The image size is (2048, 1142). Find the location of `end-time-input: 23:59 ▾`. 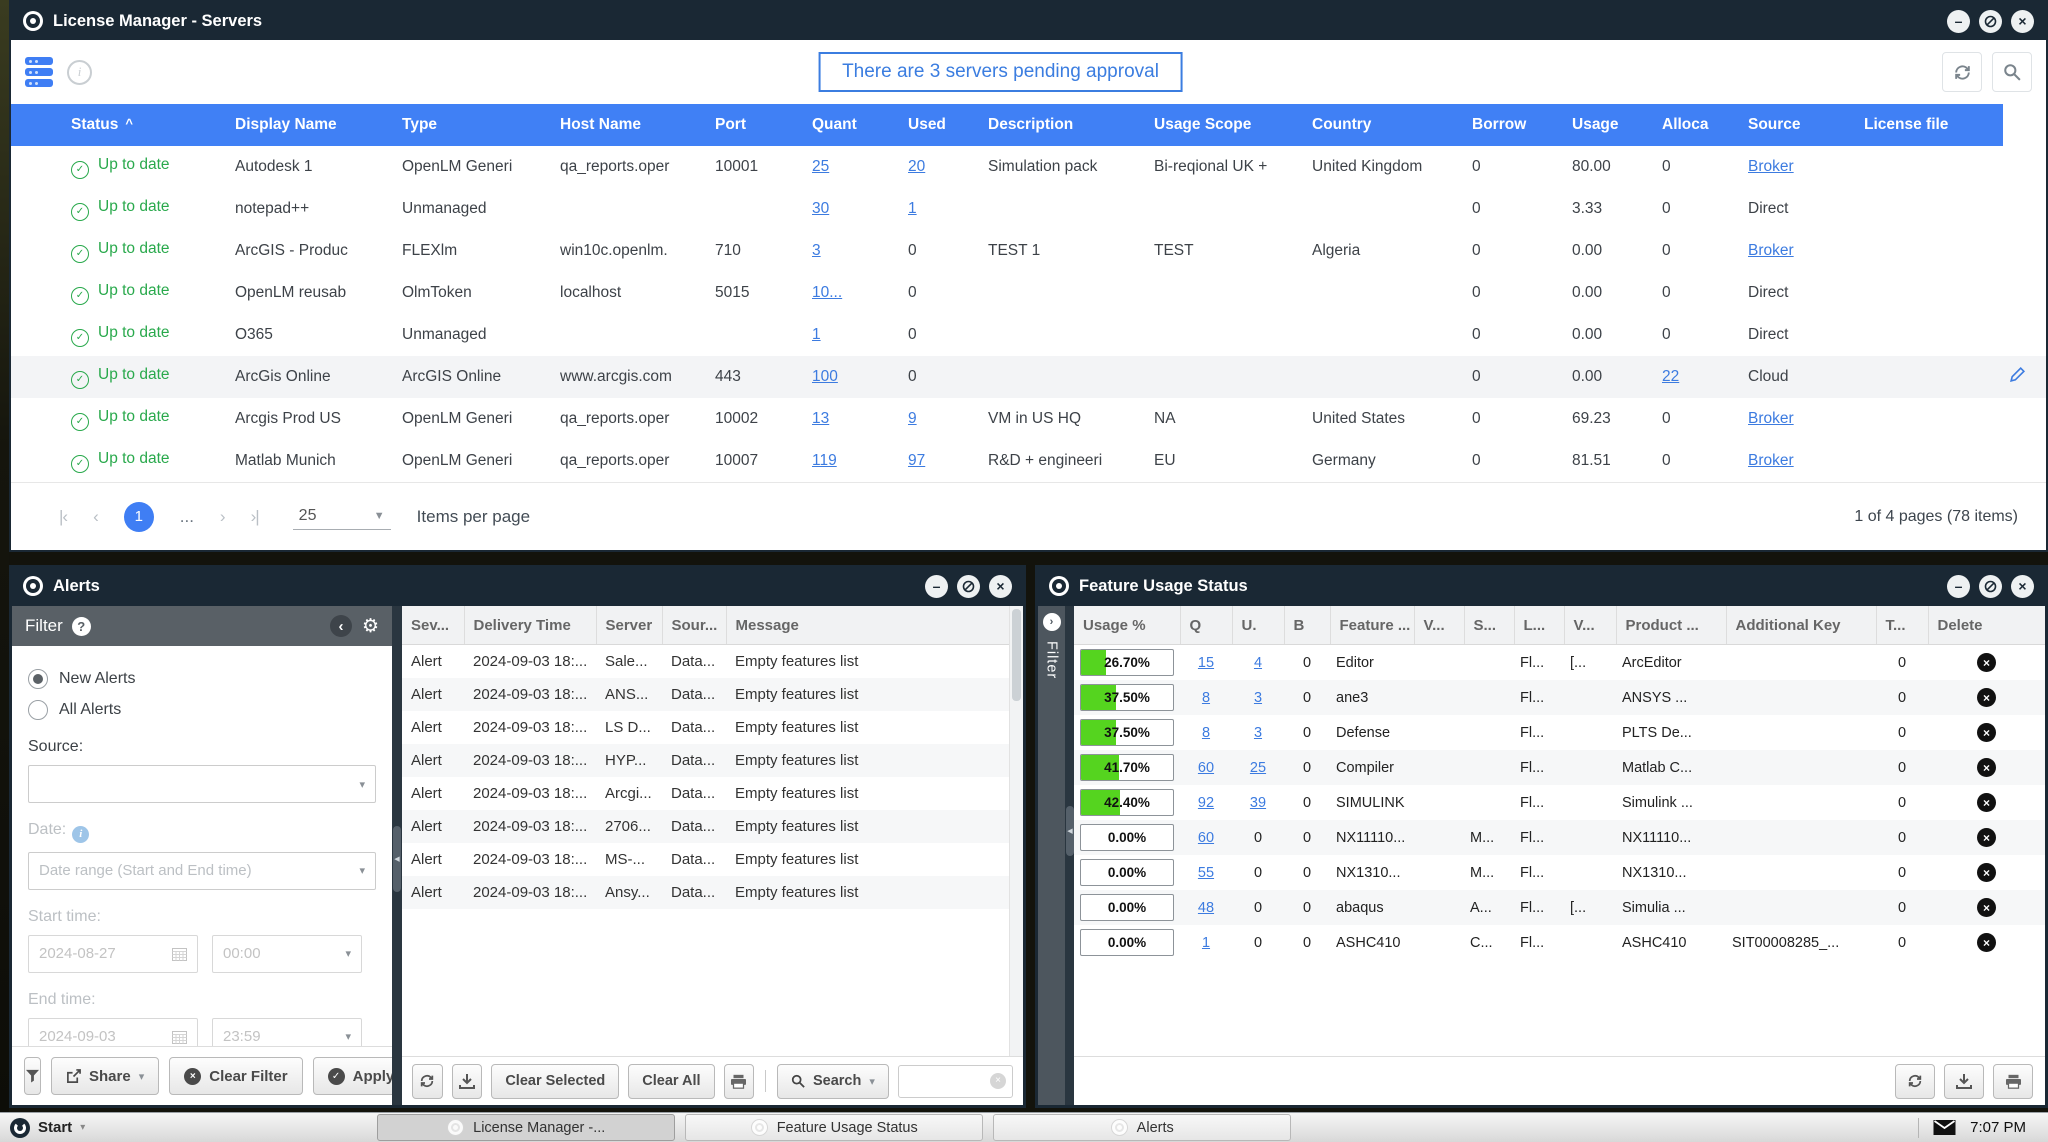

end-time-input: 23:59 ▾ is located at coordinates (287, 1031).